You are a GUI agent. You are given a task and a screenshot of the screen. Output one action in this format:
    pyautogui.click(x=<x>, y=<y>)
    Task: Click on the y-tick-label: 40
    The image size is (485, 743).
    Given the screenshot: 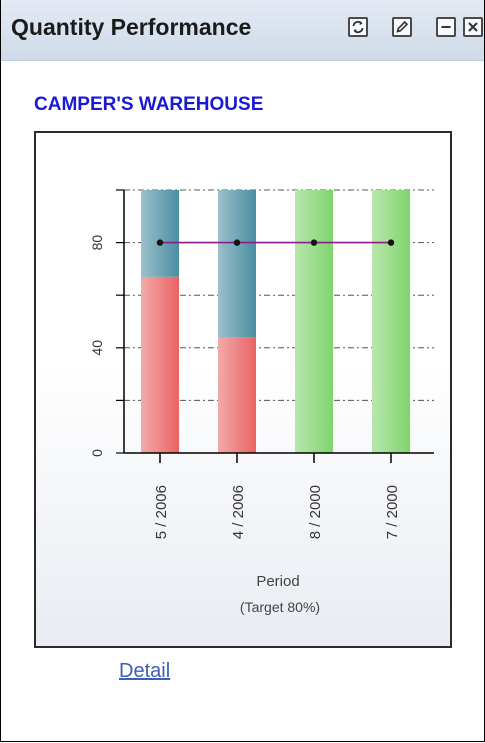 What is the action you would take?
    pyautogui.click(x=97, y=348)
    